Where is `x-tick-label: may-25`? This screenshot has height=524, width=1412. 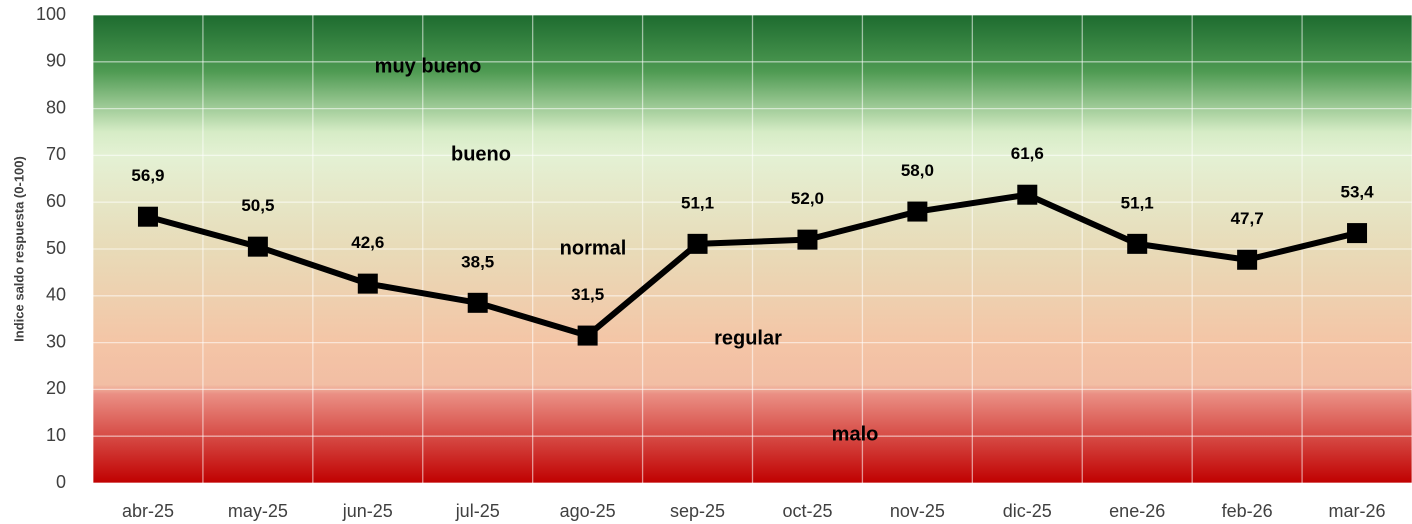 x-tick-label: may-25 is located at coordinates (258, 511).